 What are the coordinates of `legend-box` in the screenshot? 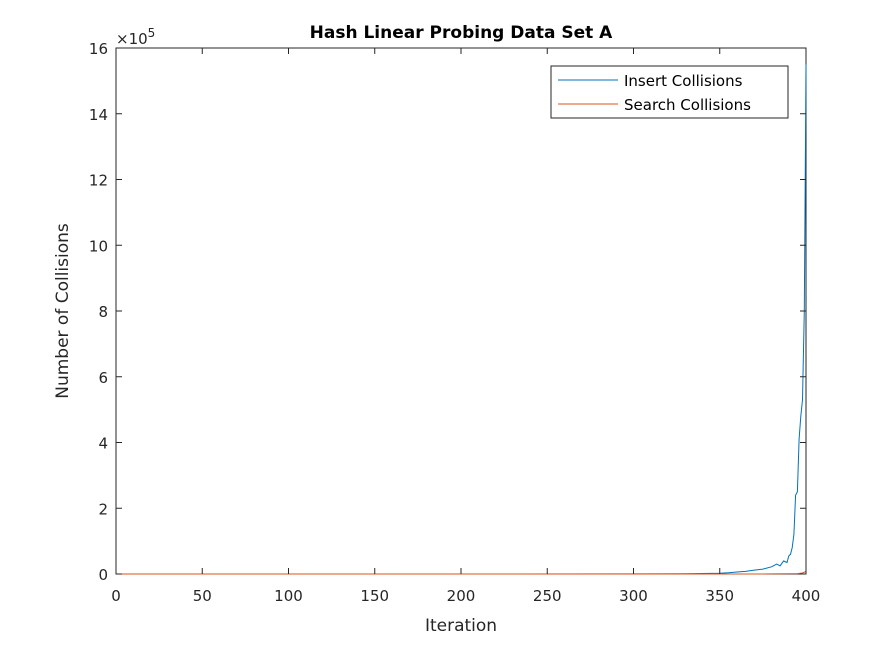 It's located at (669, 92).